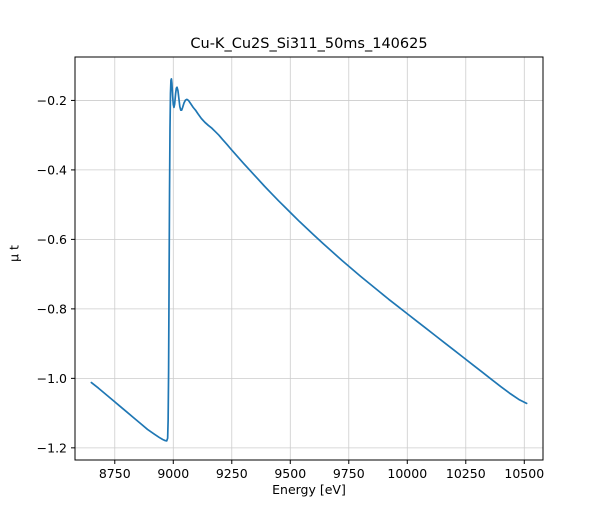 The width and height of the screenshot is (600, 520). Describe the element at coordinates (52, 239) in the screenshot. I see `svg-text: −0.6` at that location.